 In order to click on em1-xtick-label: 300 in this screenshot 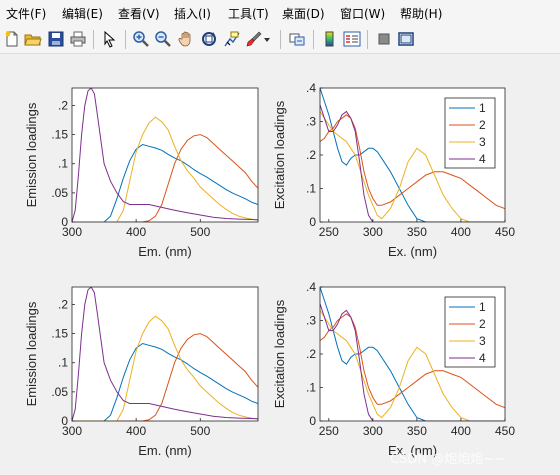, I will do `click(72, 232)`.